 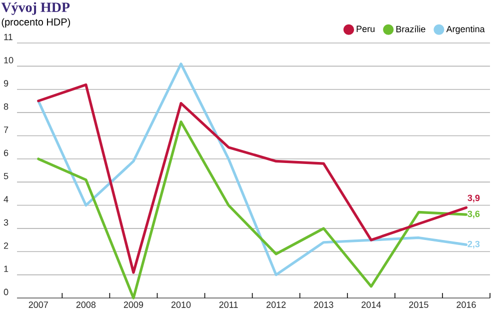 What do you see at coordinates (86, 305) in the screenshot?
I see `x-tick-label: 2008` at bounding box center [86, 305].